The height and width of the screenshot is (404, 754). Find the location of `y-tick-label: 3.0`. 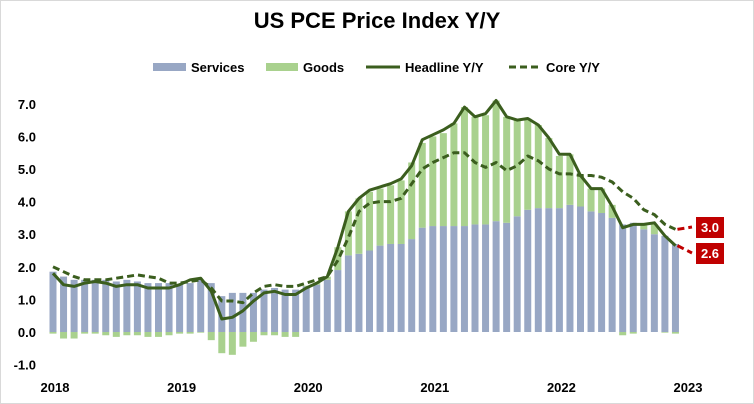

y-tick-label: 3.0 is located at coordinates (27, 234).